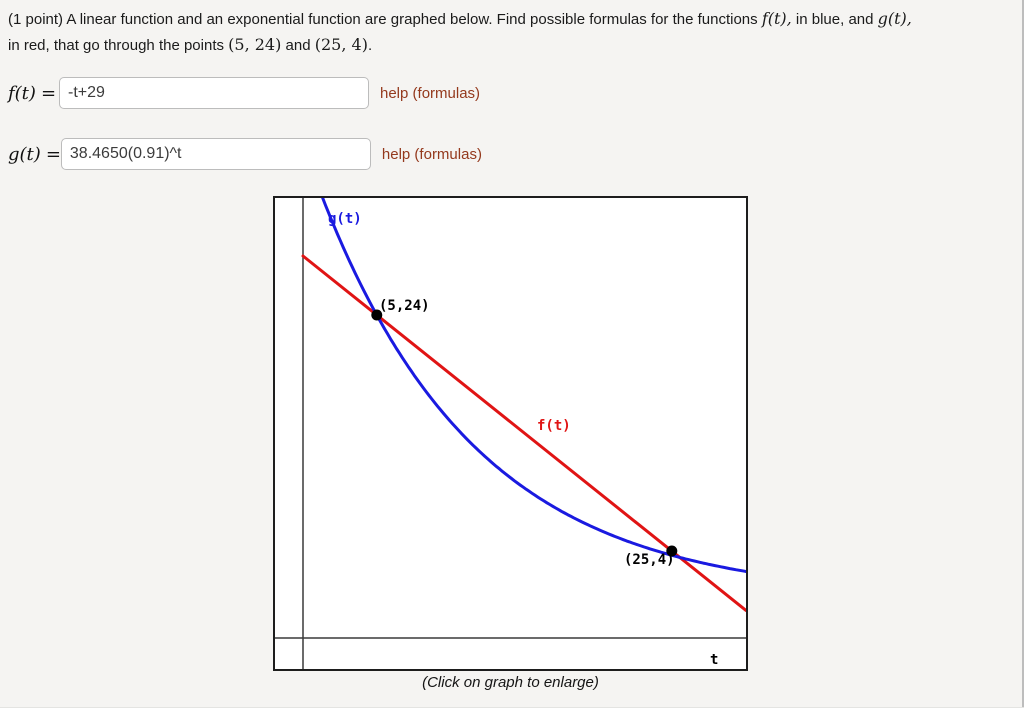  Describe the element at coordinates (53, 154) in the screenshot. I see `g-label-equals: =` at that location.